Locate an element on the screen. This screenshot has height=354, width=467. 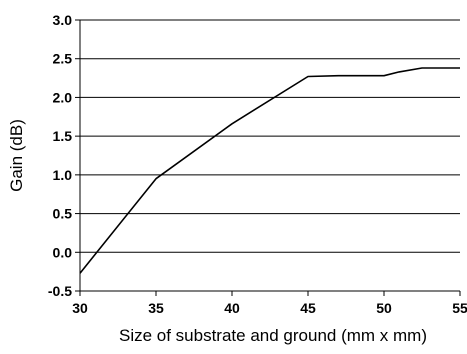
y-tick-label: 0.5 is located at coordinates (63, 214).